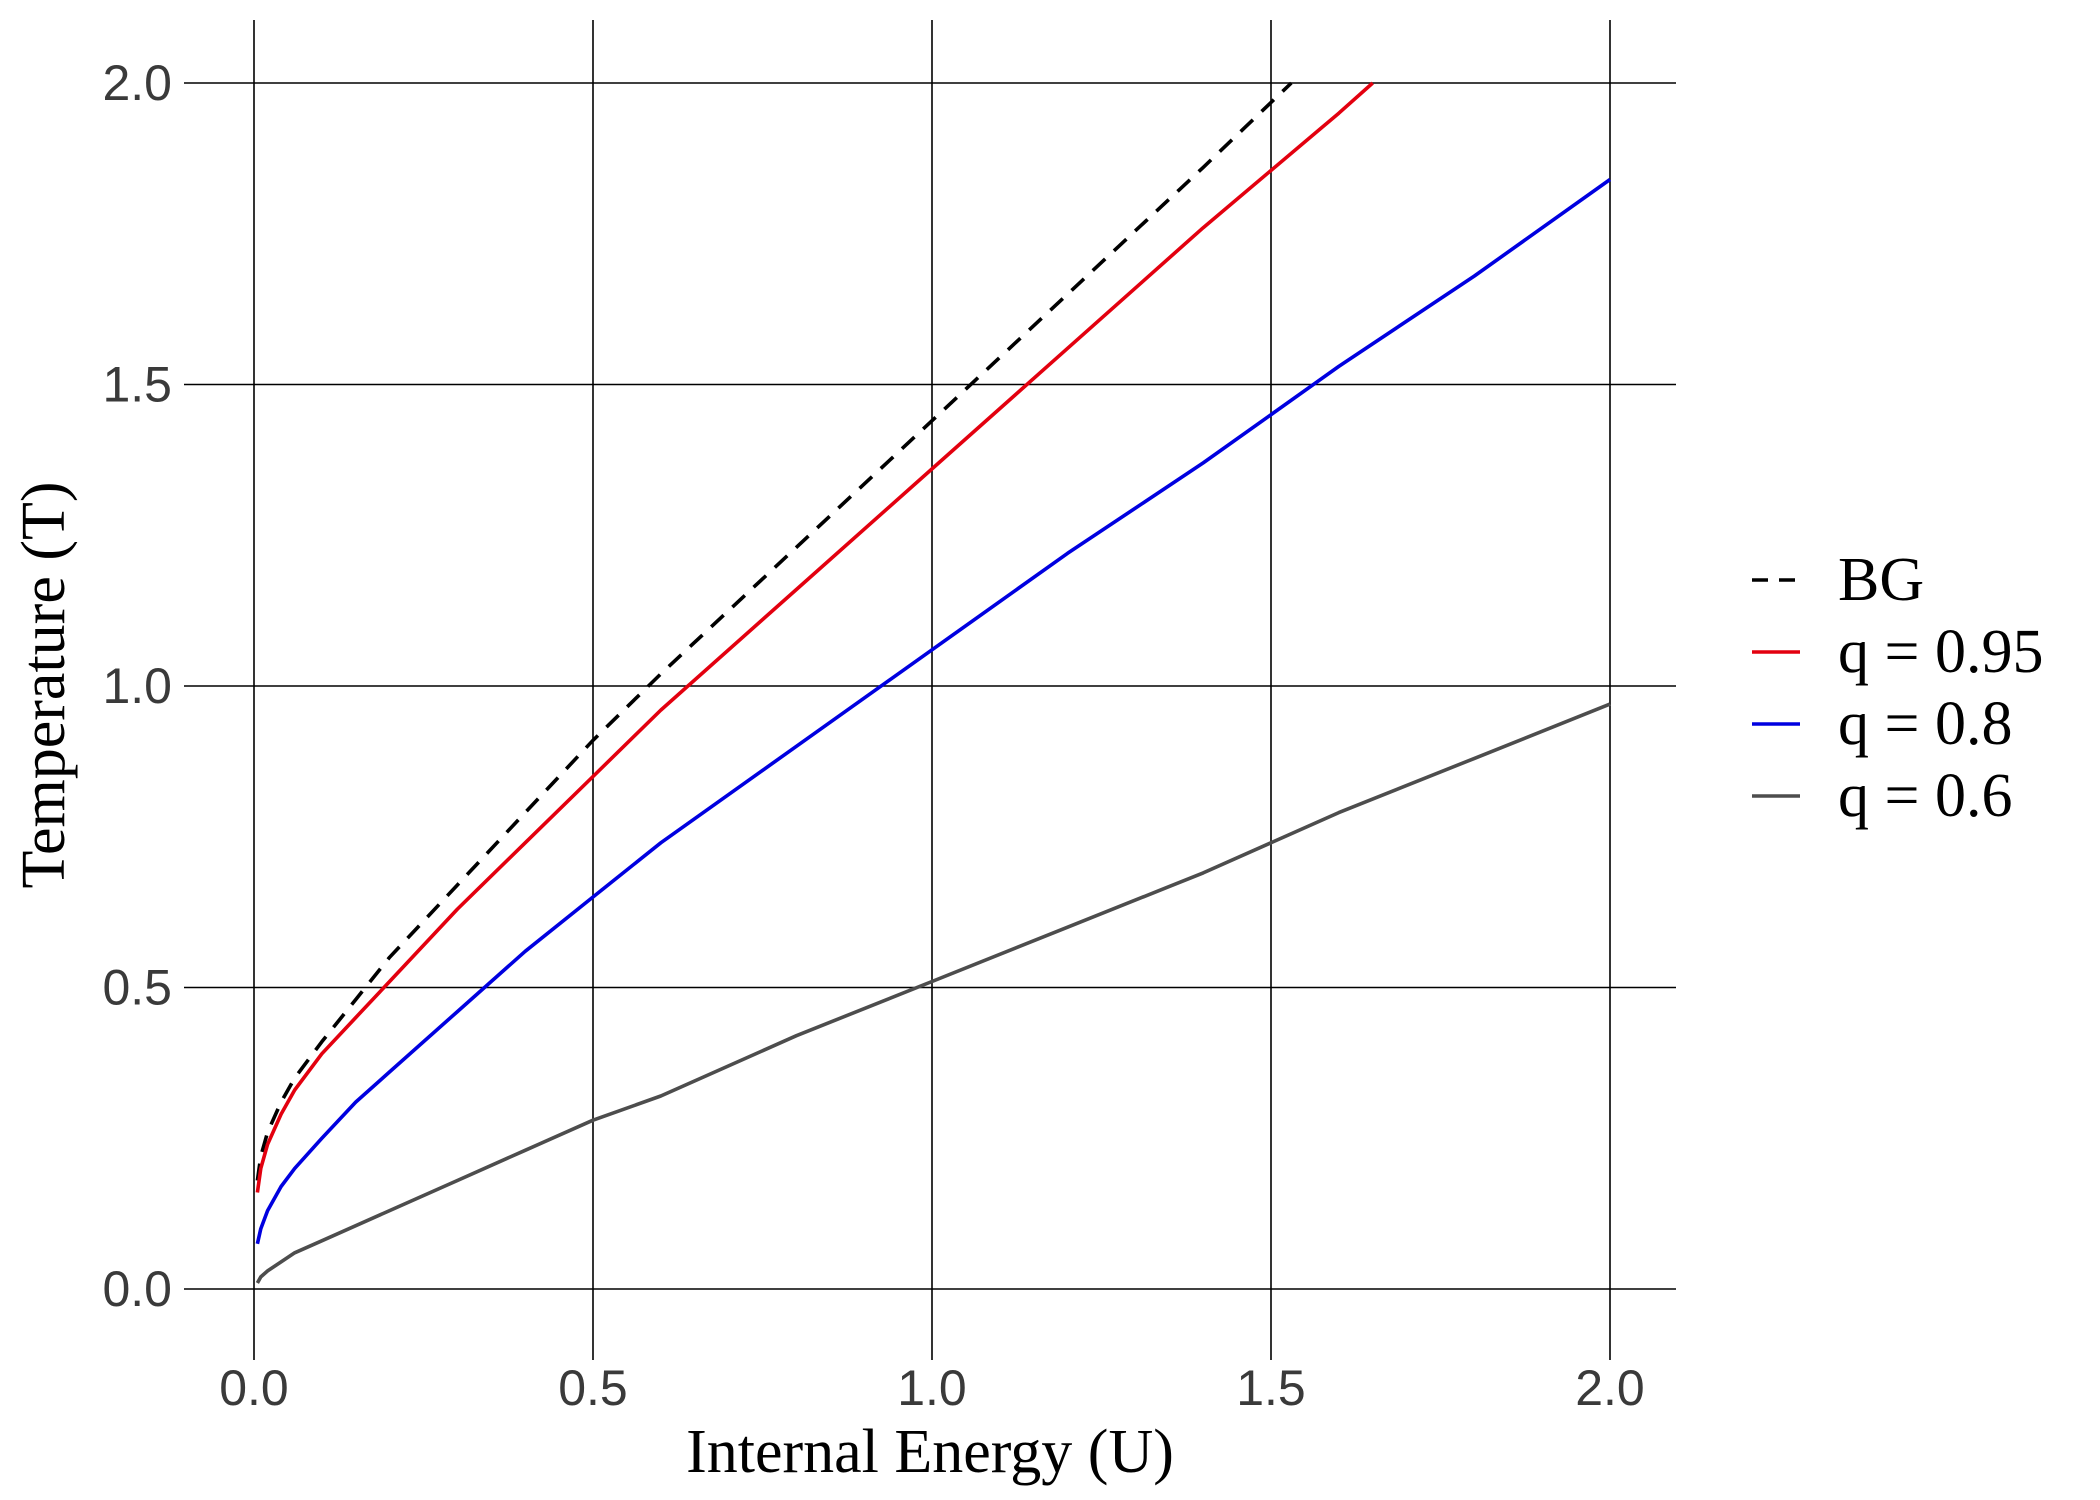 Image resolution: width=2100 pixels, height=1500 pixels. Describe the element at coordinates (254, 1388) in the screenshot. I see `x-tick-label: 0.0` at that location.